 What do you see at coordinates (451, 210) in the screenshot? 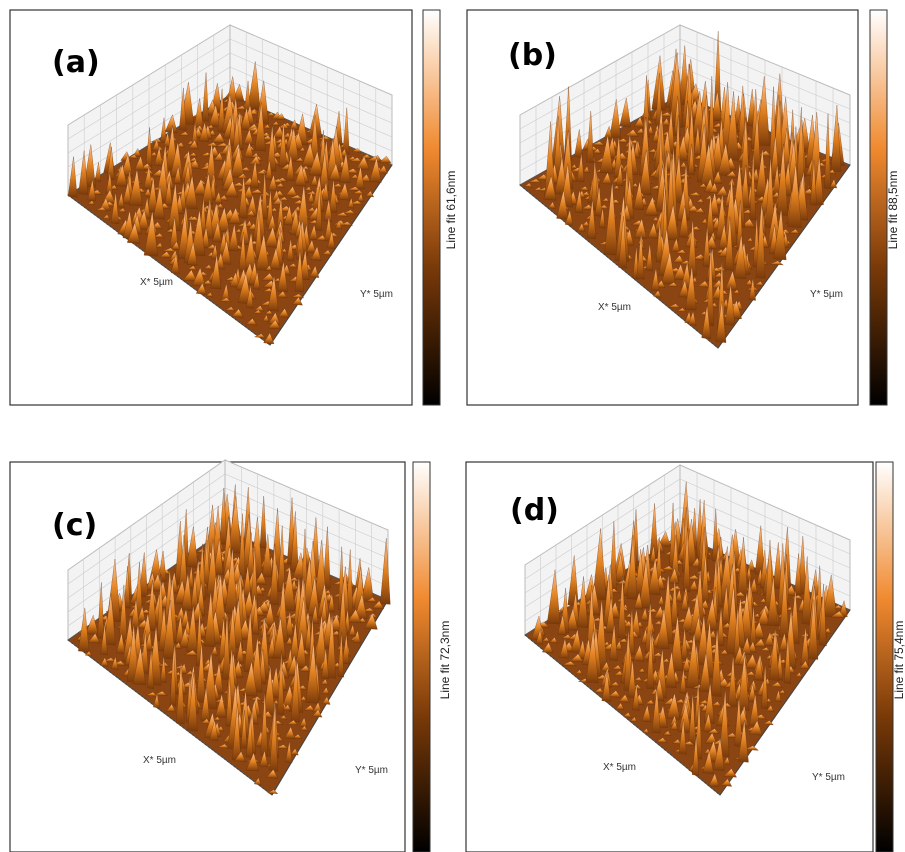
I see `colorbar-label: Line fit 61,6nm` at bounding box center [451, 210].